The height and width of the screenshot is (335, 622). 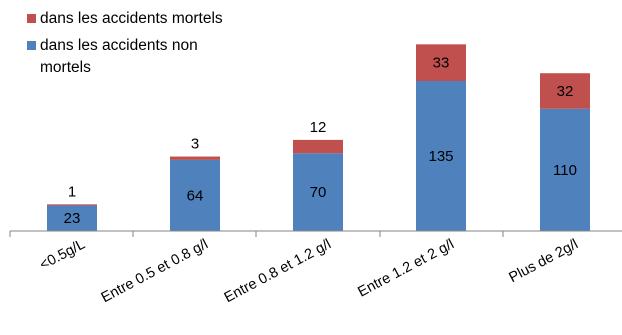 I want to click on legend-entry-non-fatal: dans les accidents non mortels, so click(x=134, y=57).